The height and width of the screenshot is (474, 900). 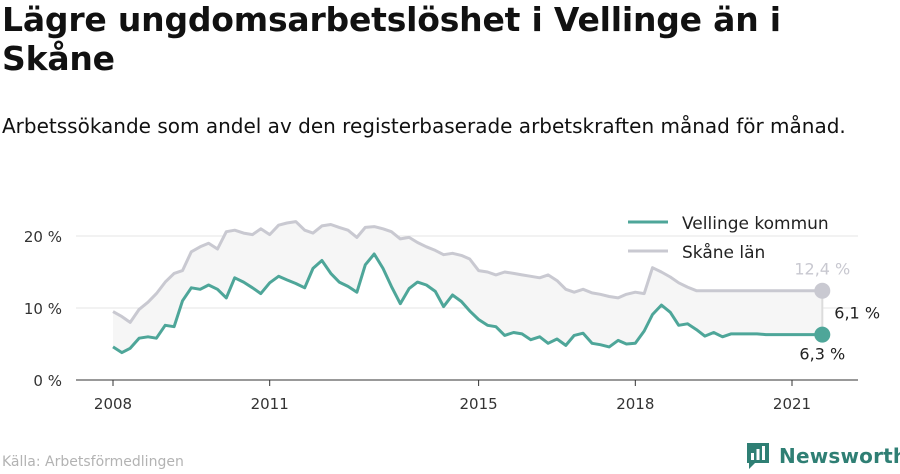 I want to click on y-tick-labels: 0 % 10 % 20 %, so click(x=43, y=309).